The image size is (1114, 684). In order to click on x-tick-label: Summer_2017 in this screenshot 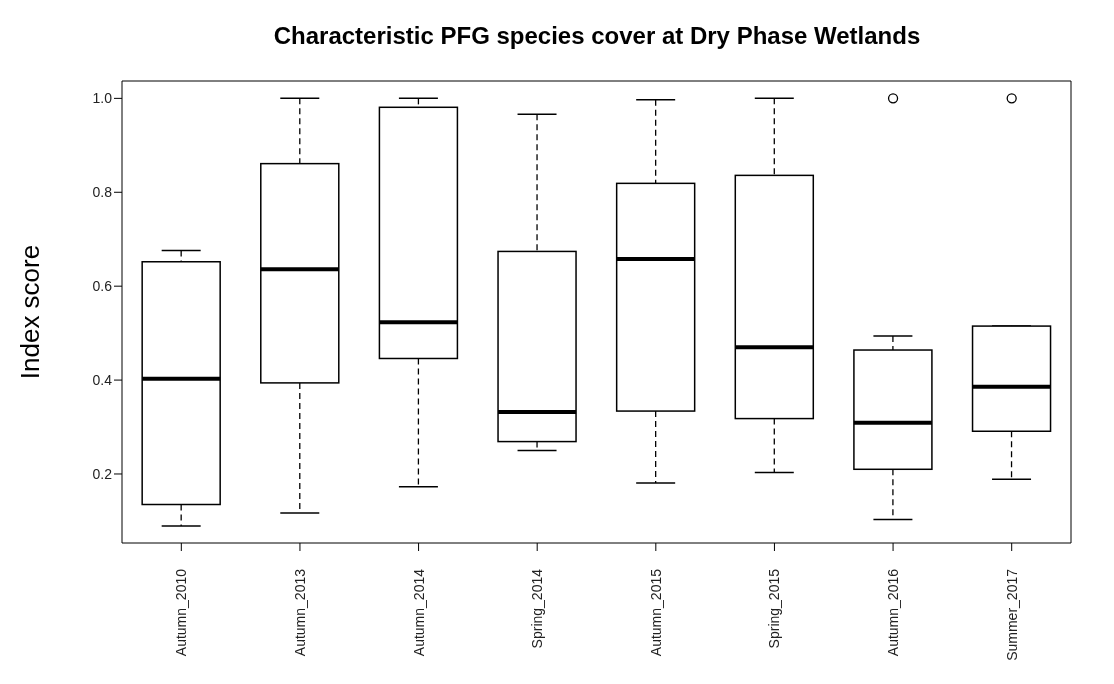, I will do `click(1011, 614)`.